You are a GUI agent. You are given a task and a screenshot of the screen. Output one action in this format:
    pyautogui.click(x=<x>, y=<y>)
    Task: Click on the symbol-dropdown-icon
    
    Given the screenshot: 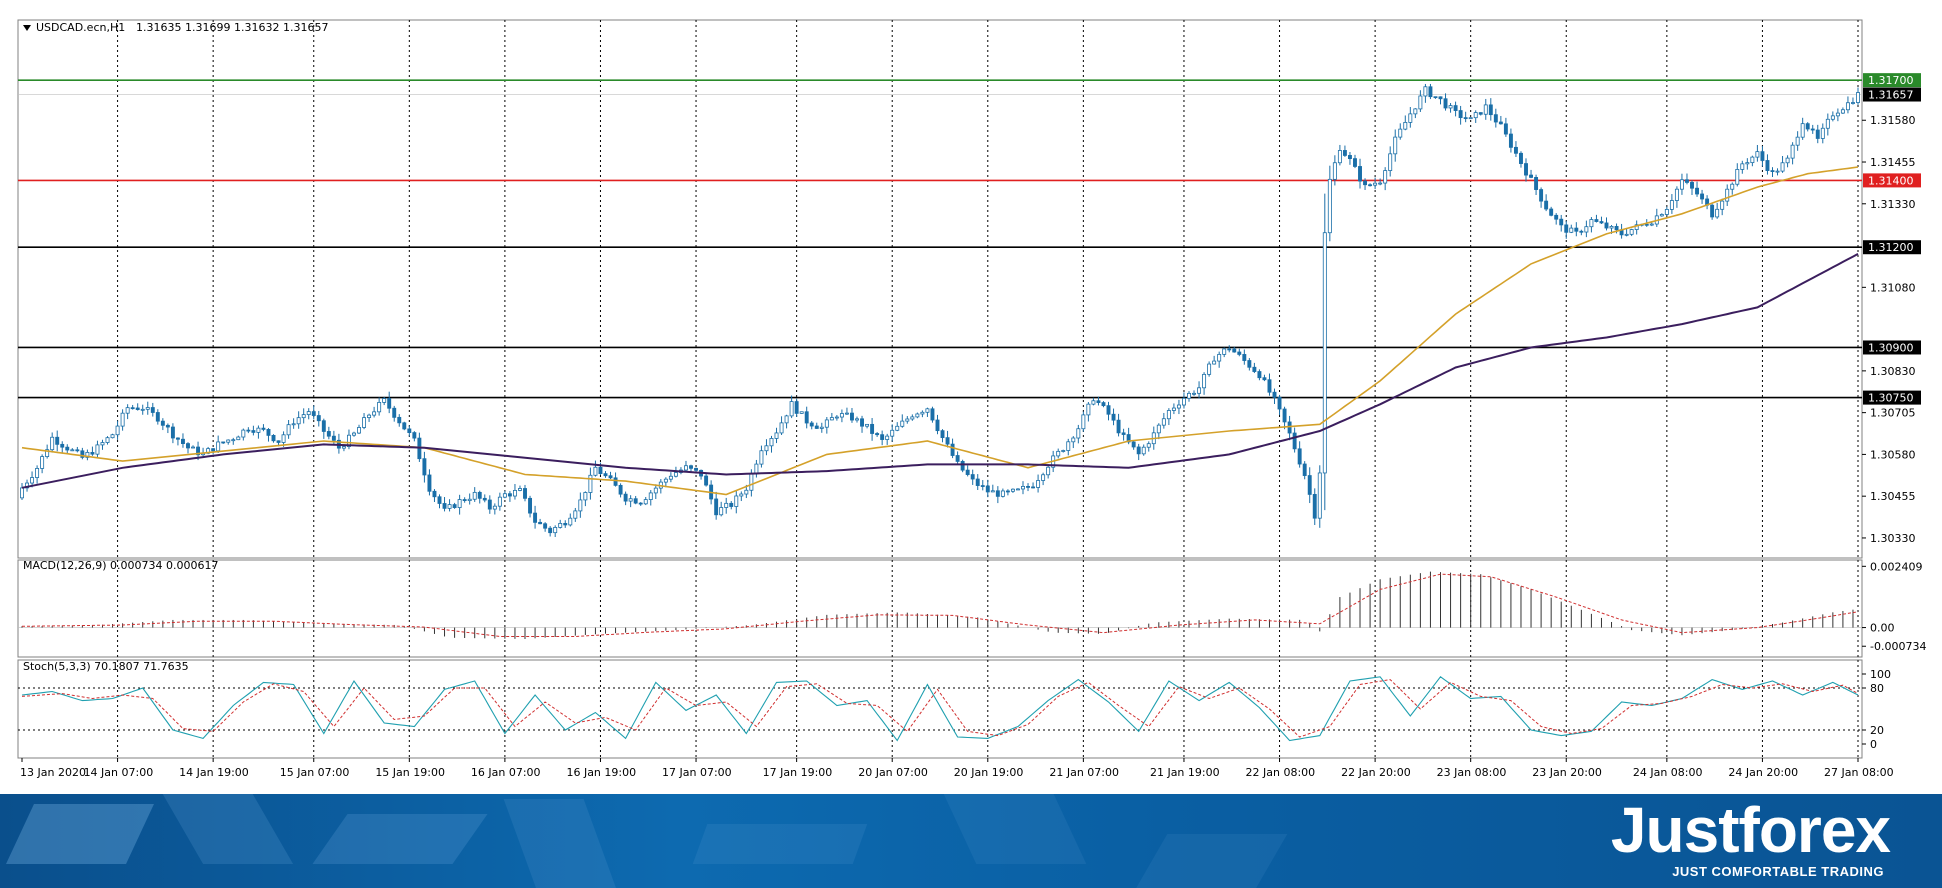 What is the action you would take?
    pyautogui.click(x=27, y=28)
    